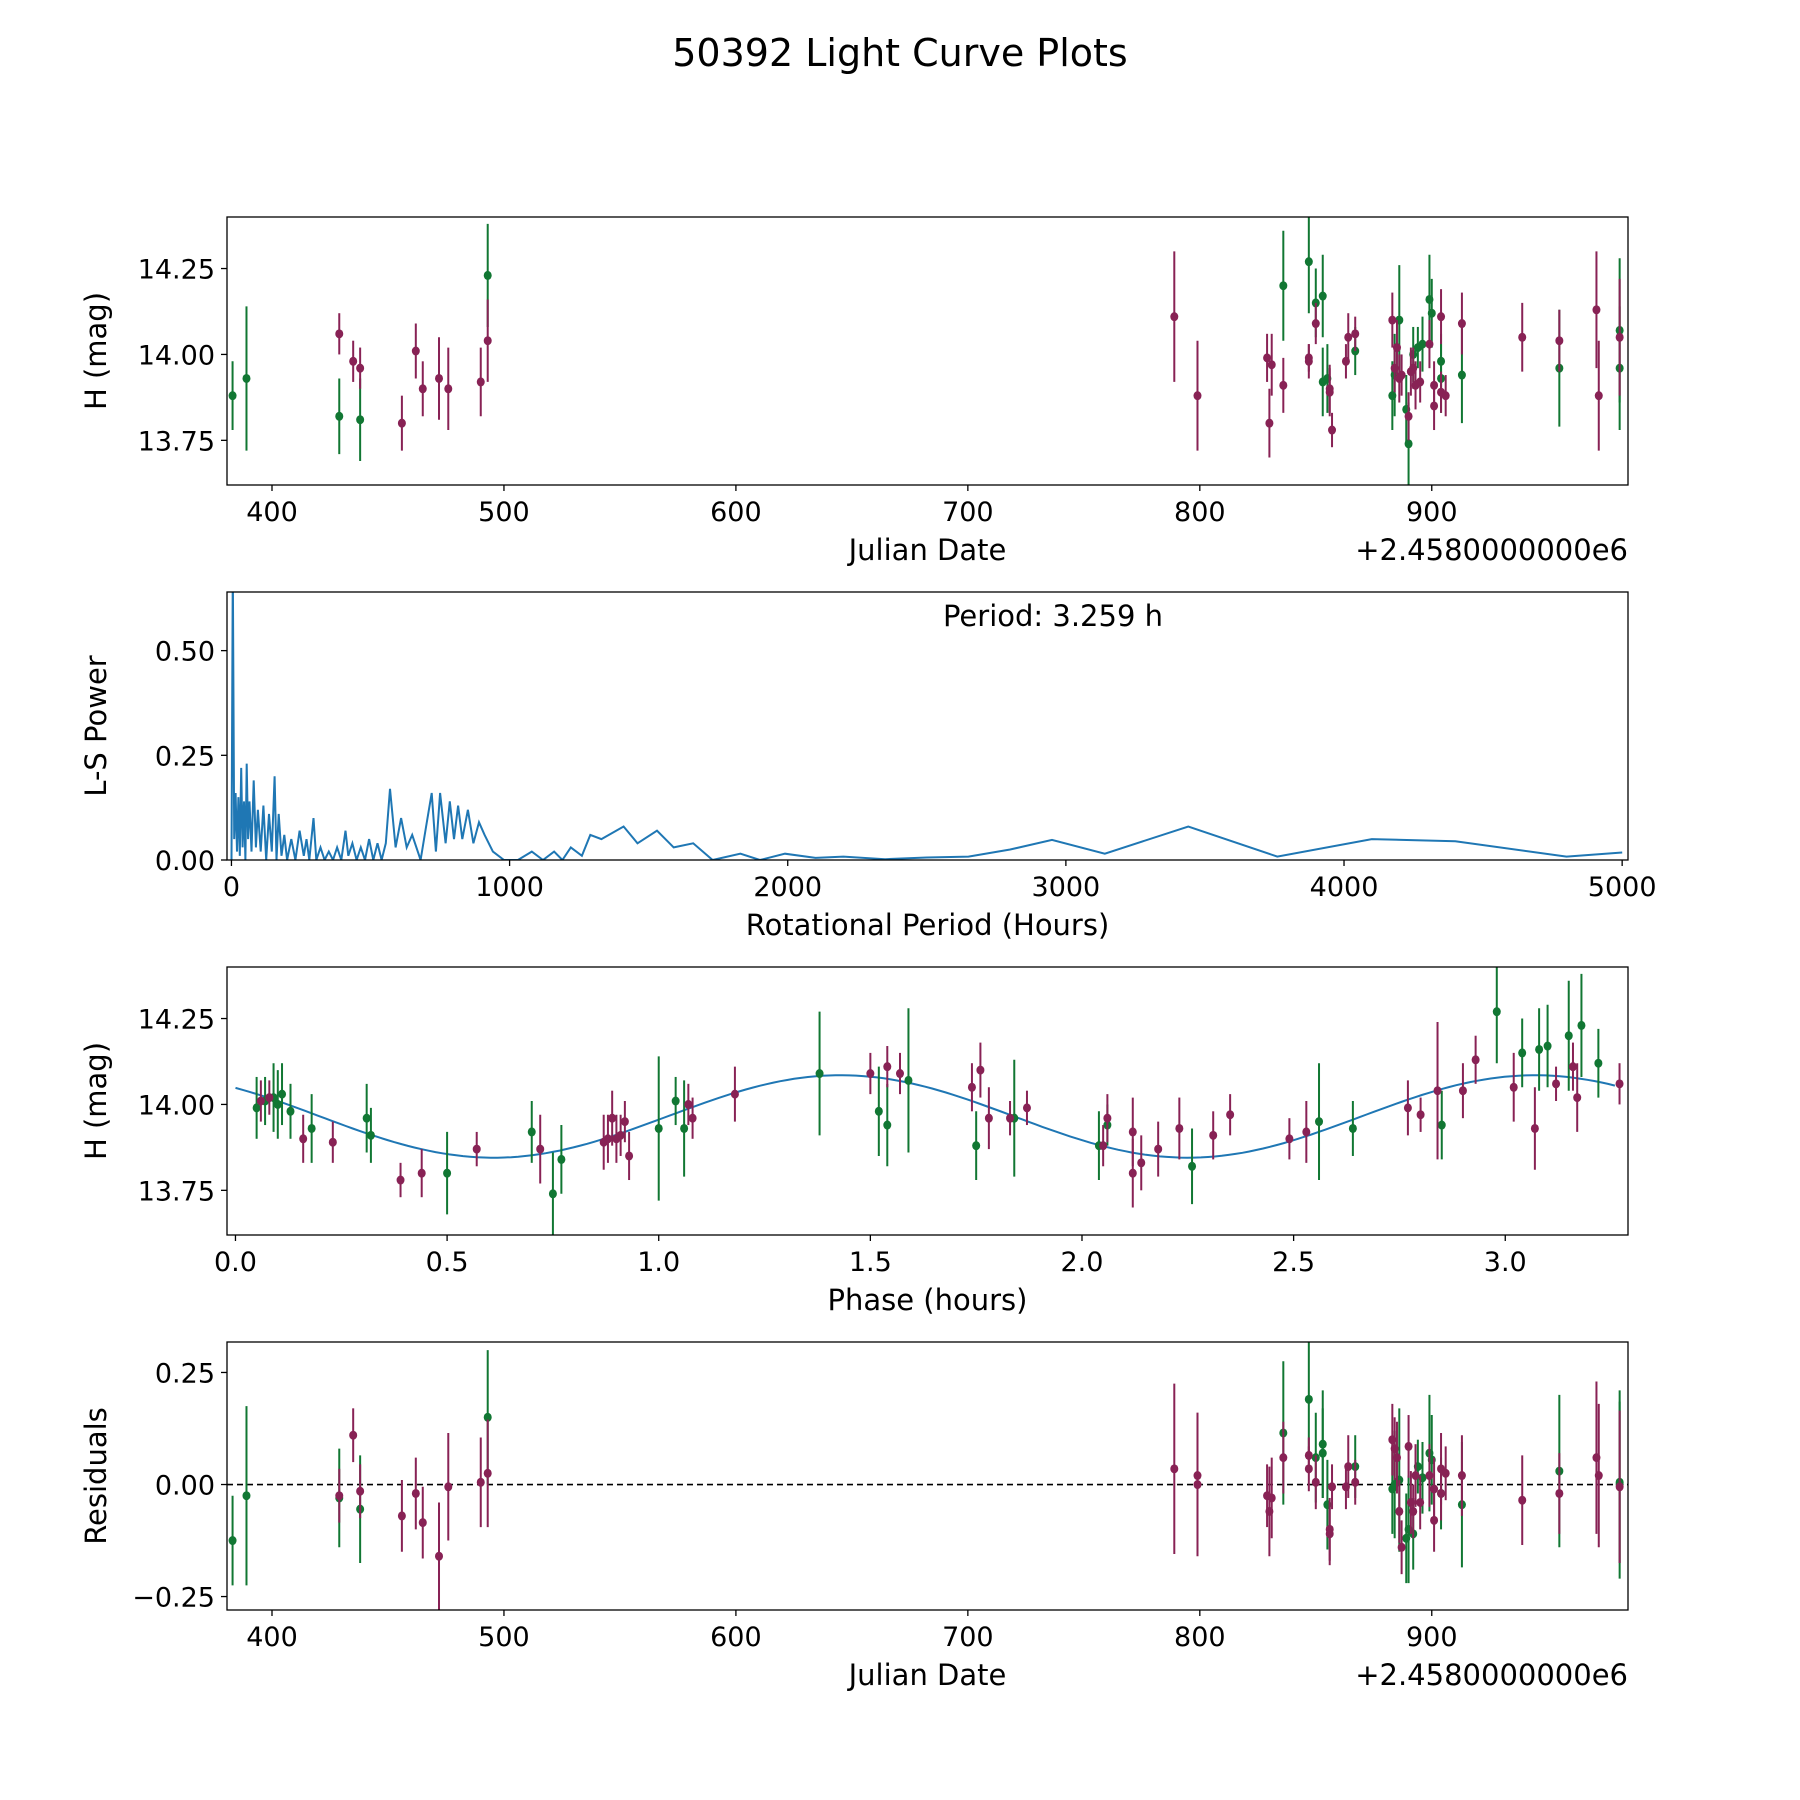  What do you see at coordinates (96, 1476) in the screenshot?
I see `y-axis-label: Residuals` at bounding box center [96, 1476].